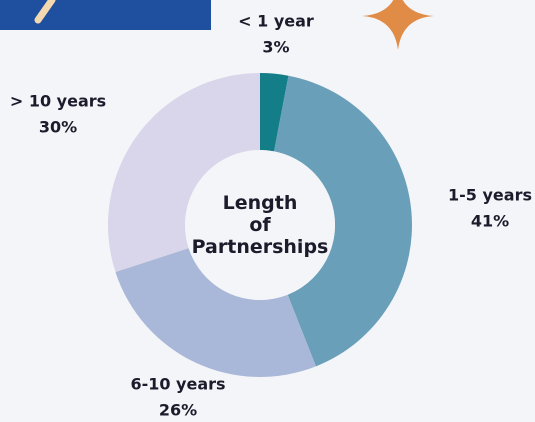 This screenshot has height=422, width=535. I want to click on banner, so click(105, 15).